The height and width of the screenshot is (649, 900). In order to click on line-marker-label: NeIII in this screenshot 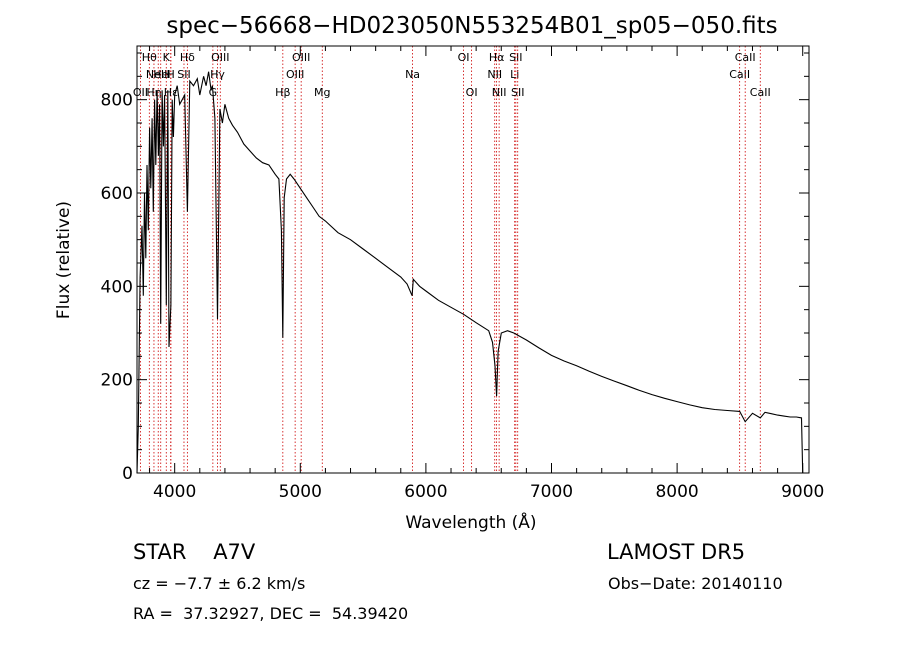, I will do `click(158, 74)`.